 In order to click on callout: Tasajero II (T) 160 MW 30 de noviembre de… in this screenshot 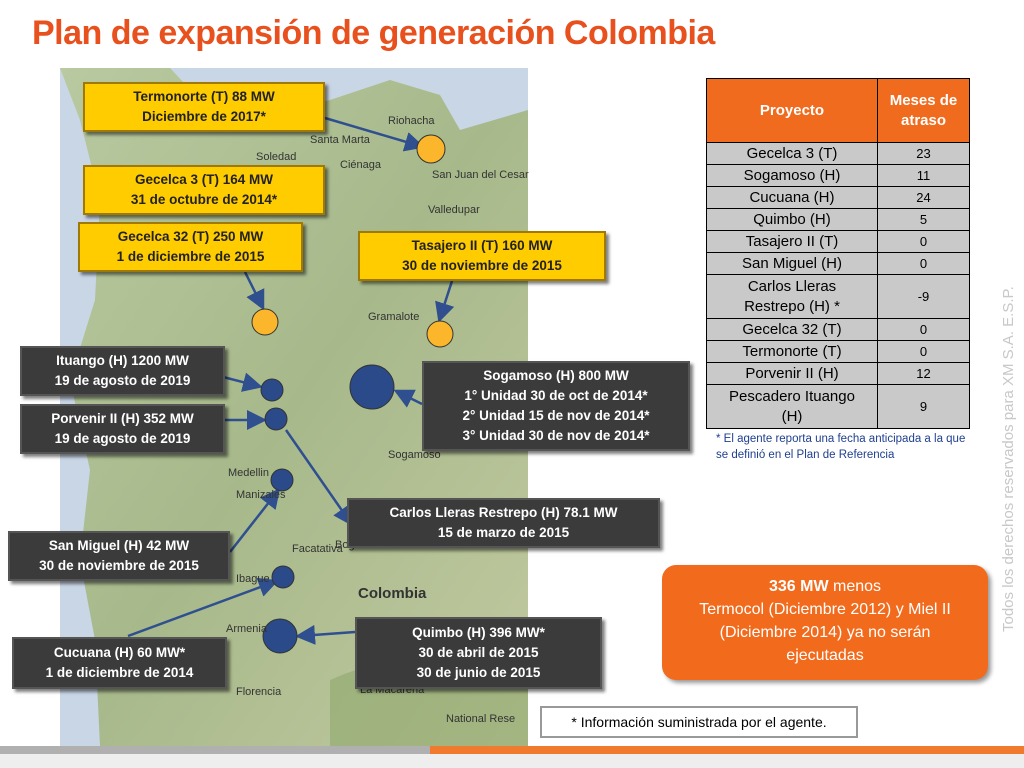, I will do `click(482, 256)`.